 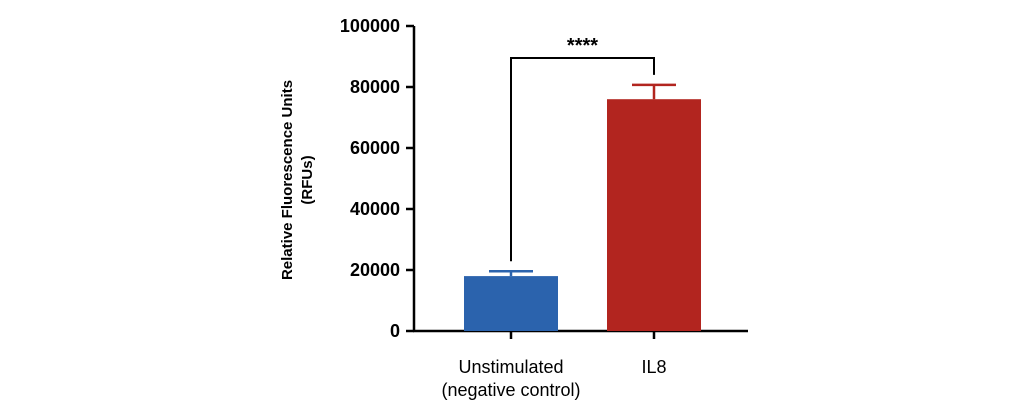 I want to click on bars, so click(x=582, y=215).